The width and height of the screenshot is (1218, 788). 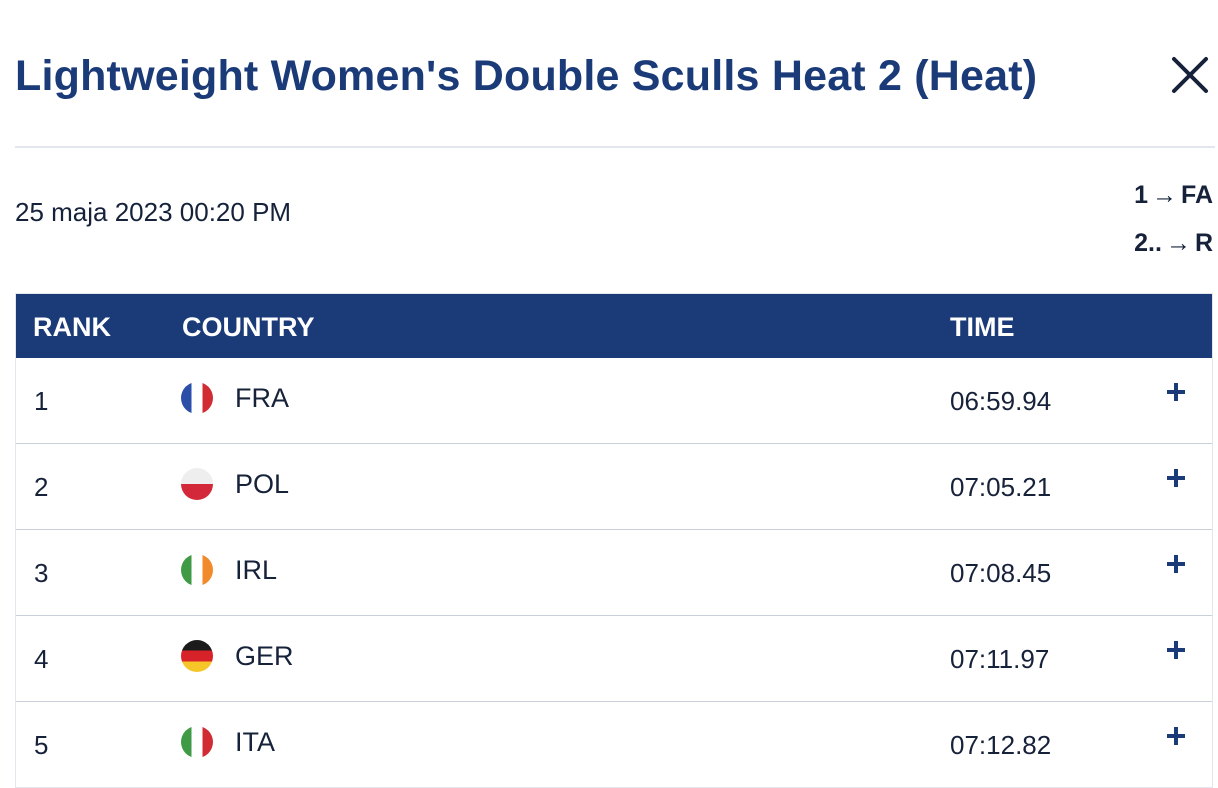 What do you see at coordinates (262, 398) in the screenshot?
I see `row-country: FRA` at bounding box center [262, 398].